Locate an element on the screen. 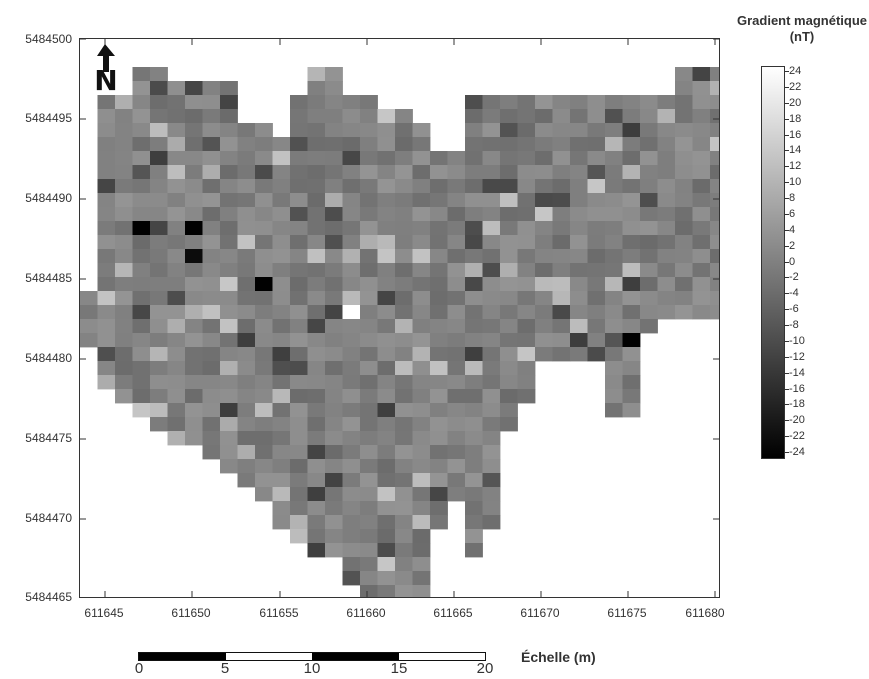 The width and height of the screenshot is (869, 679). legend-title-line1: Gradient magnétique is located at coordinates (802, 20).